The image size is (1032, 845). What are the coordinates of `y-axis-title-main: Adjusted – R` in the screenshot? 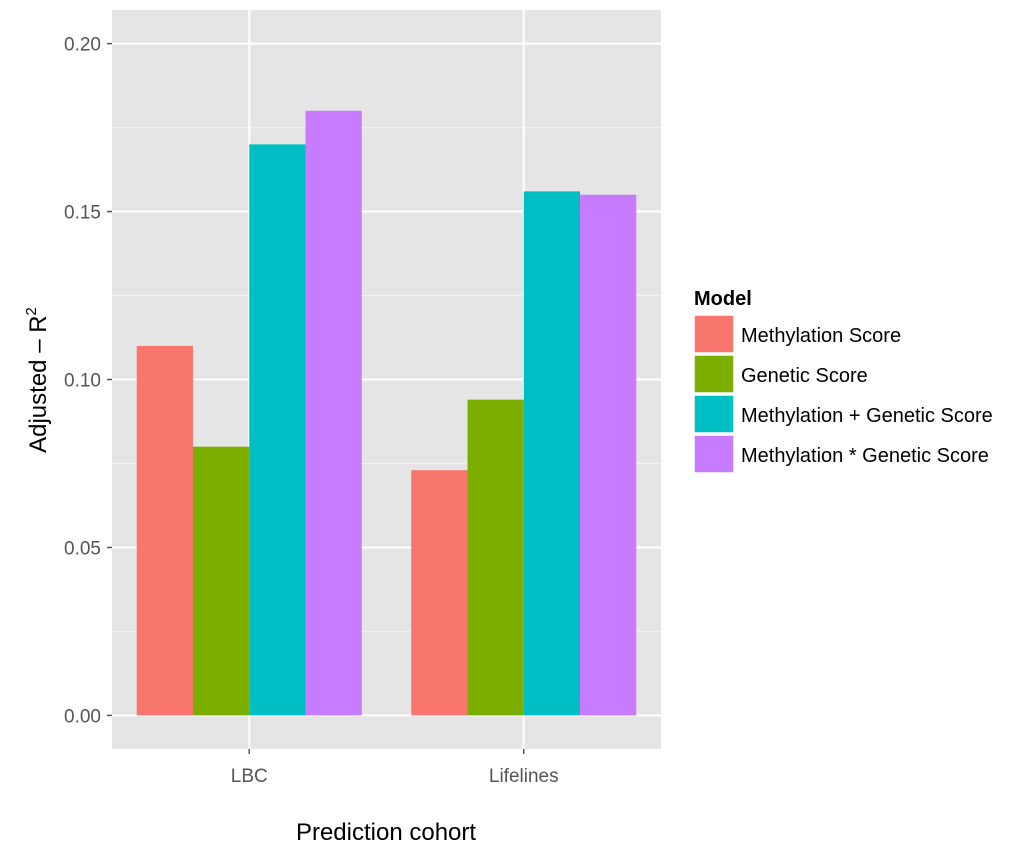 It's located at (38, 383).